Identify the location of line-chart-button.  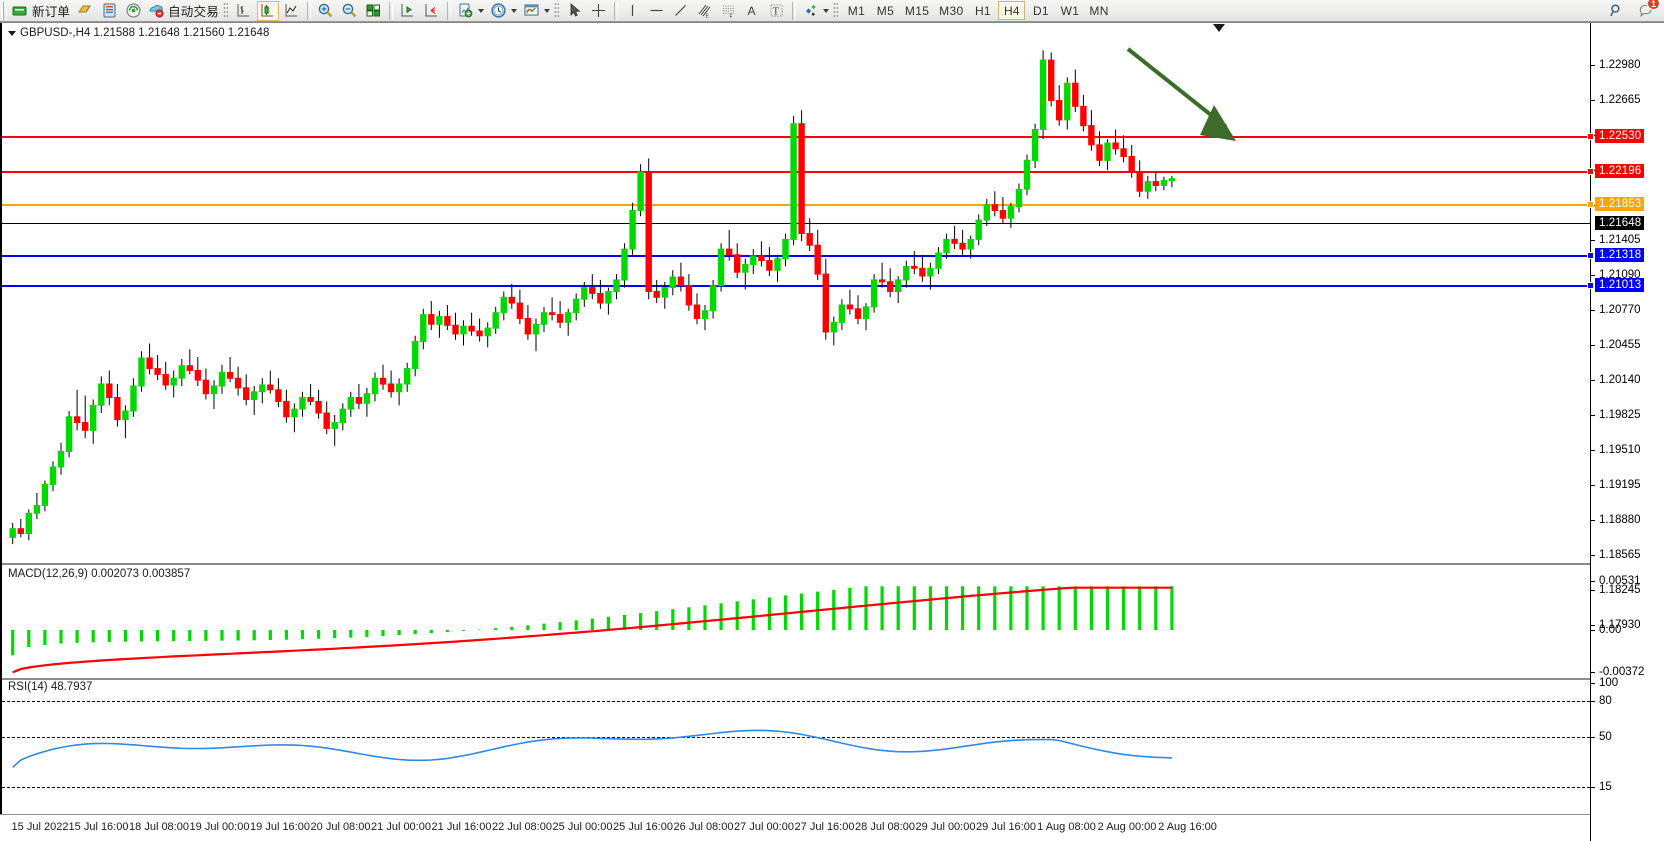
(292, 11).